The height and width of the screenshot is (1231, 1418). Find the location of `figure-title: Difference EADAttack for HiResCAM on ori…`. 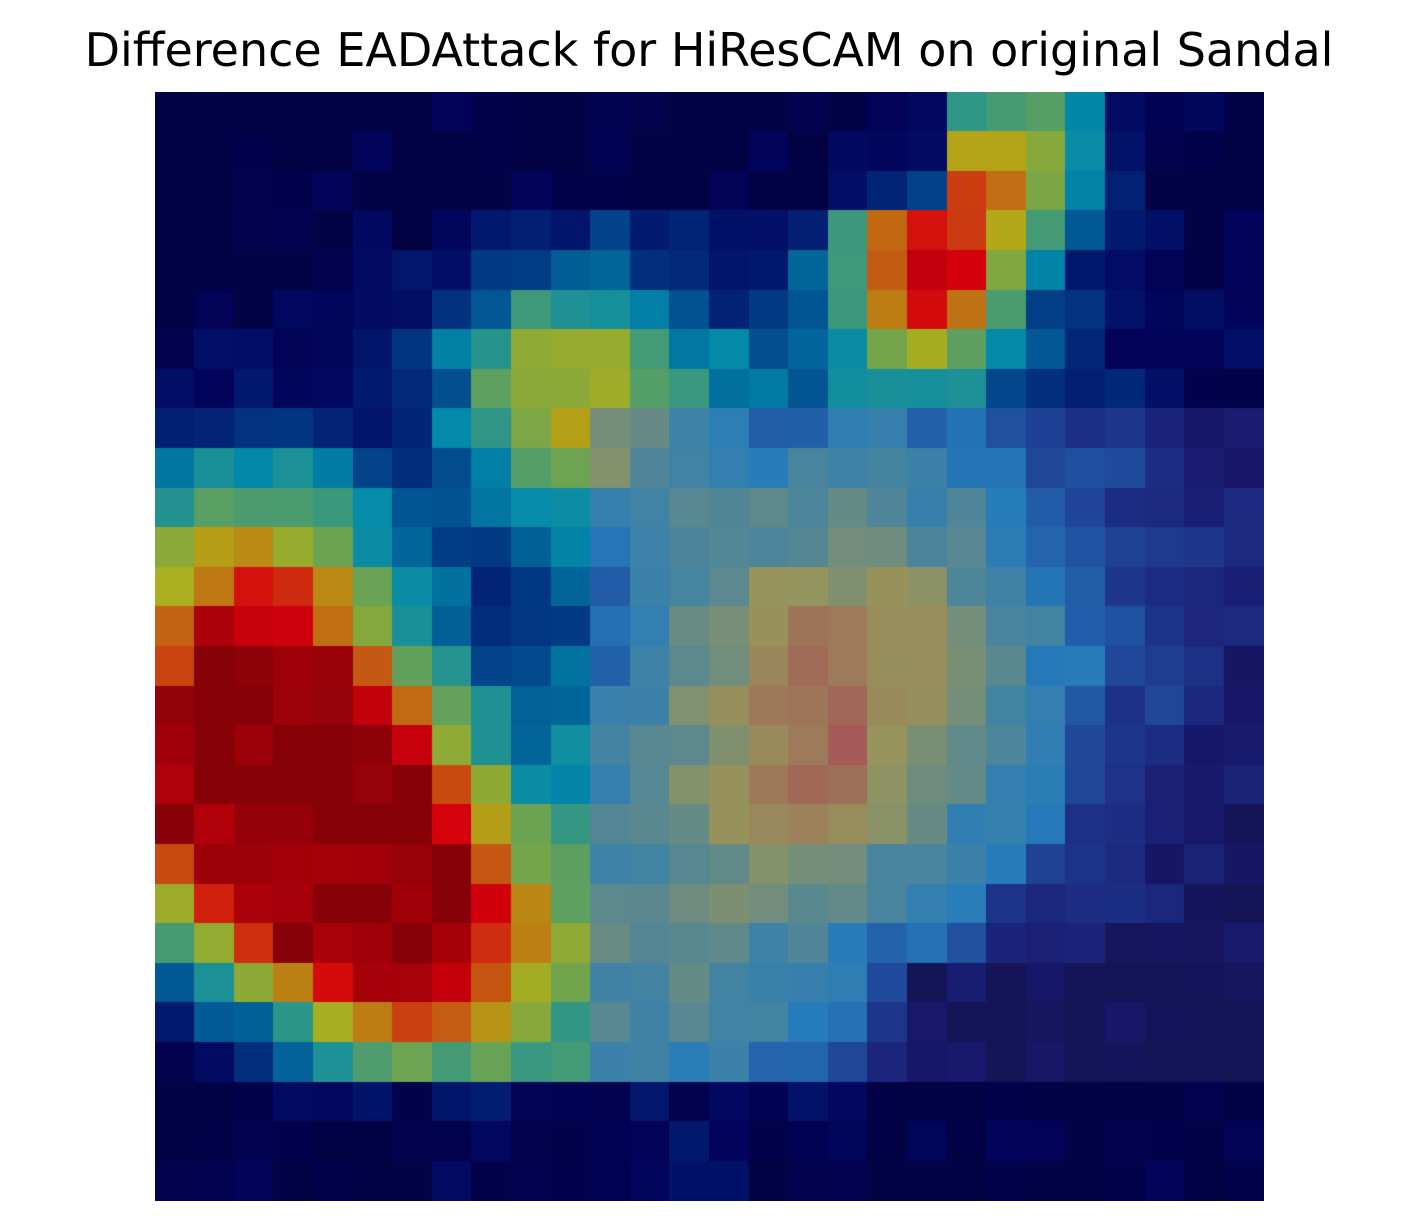

figure-title: Difference EADAttack for HiResCAM on ori… is located at coordinates (709, 50).